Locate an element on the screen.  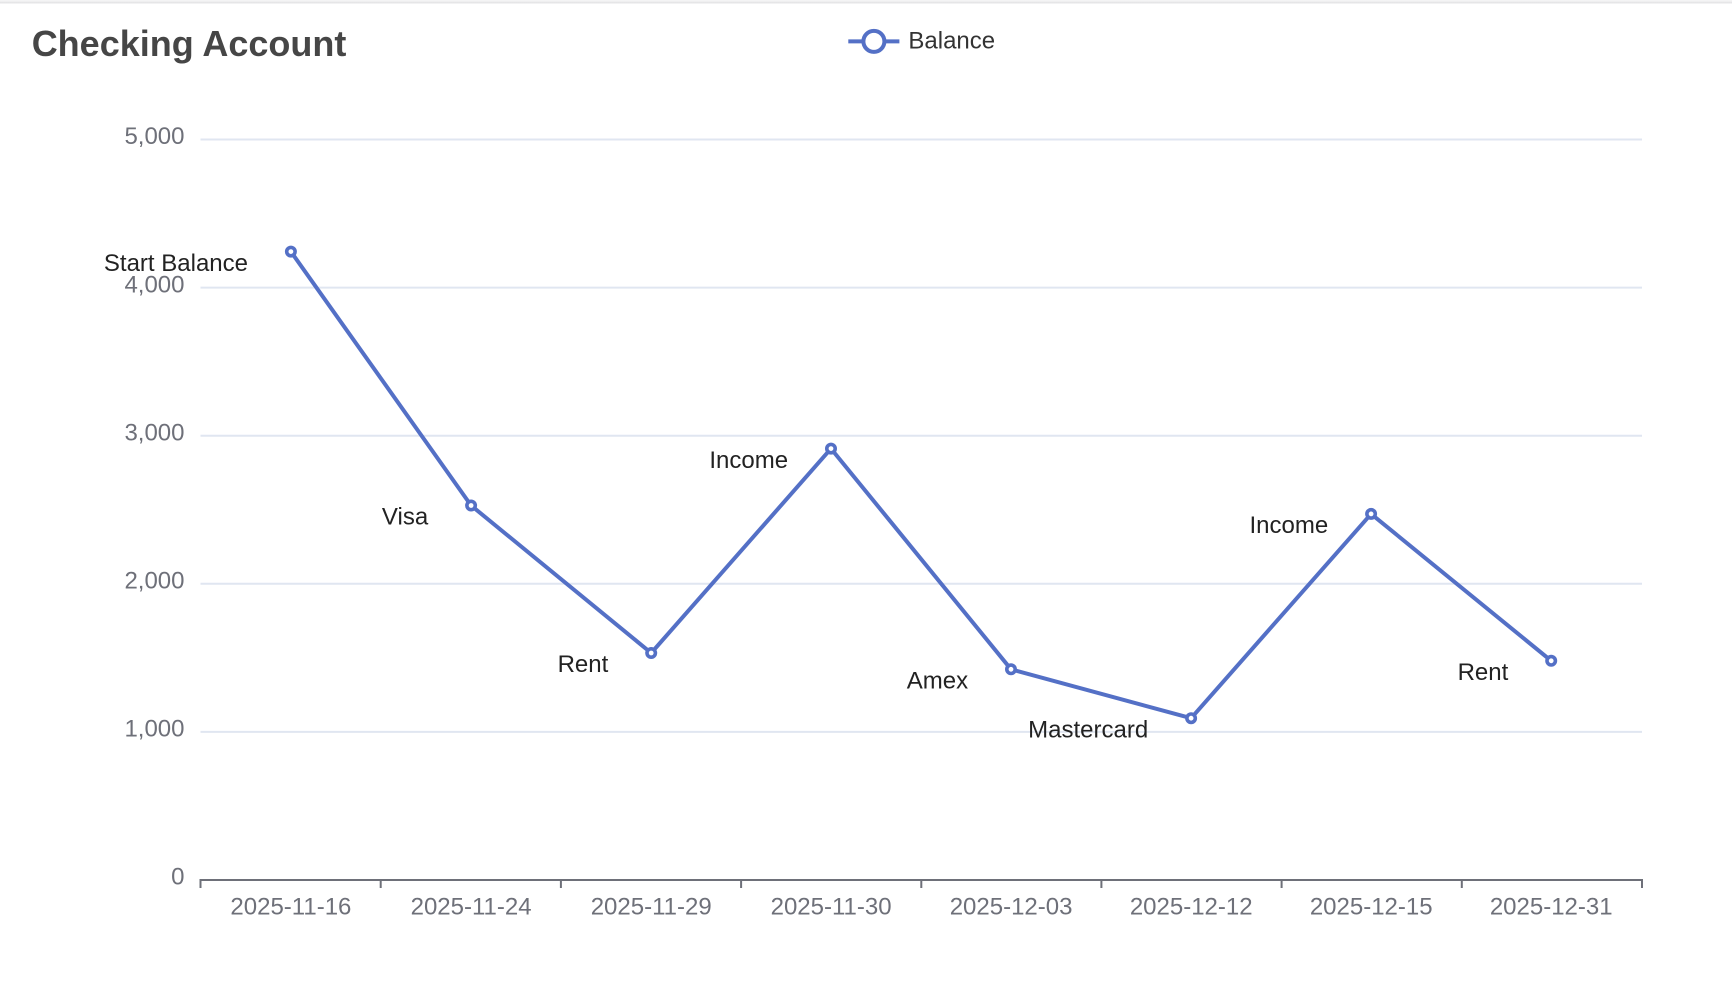
svg-text: Start Balance is located at coordinates (176, 263).